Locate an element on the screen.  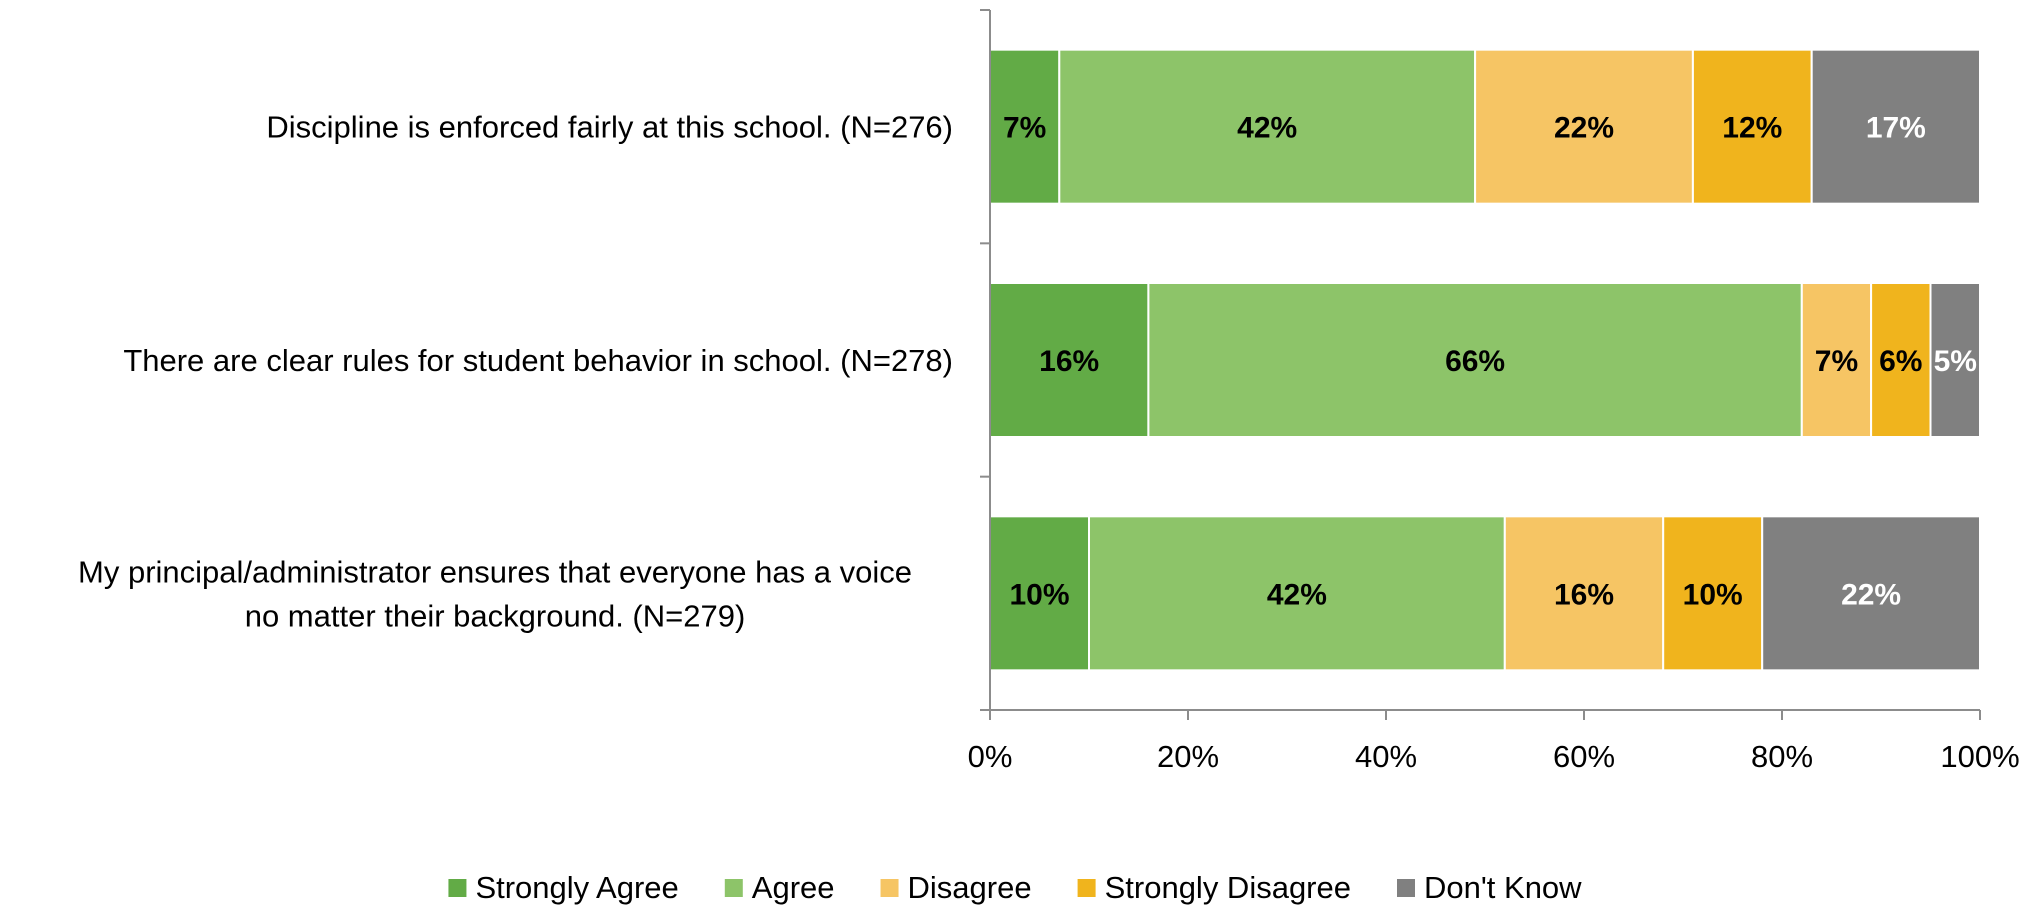
data-label: 6% is located at coordinates (1900, 361).